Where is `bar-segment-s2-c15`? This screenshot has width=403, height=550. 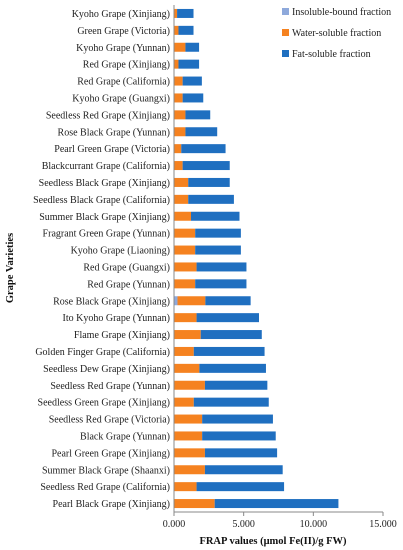 bar-segment-s2-c15 is located at coordinates (221, 267).